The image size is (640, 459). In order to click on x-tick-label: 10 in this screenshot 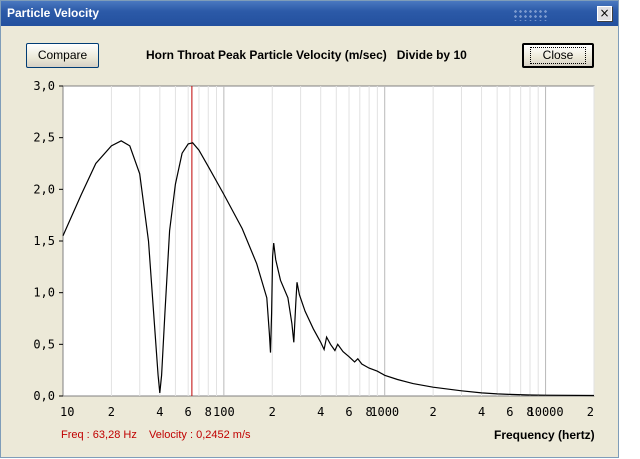, I will do `click(67, 412)`.